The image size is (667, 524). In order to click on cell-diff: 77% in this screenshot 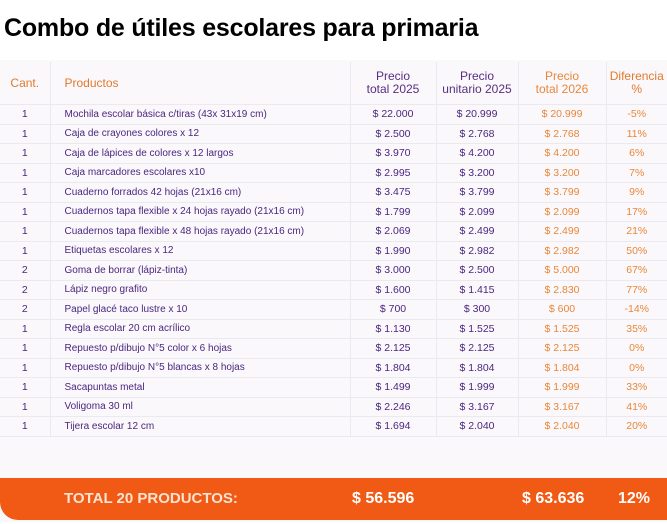, I will do `click(636, 290)`.